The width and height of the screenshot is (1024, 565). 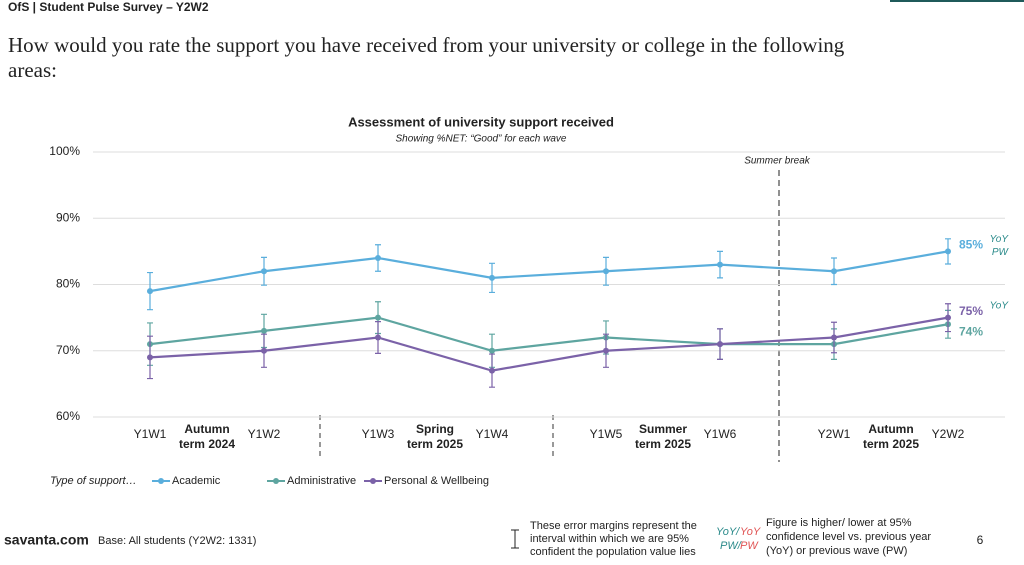 I want to click on value-label: 85%, so click(x=971, y=245).